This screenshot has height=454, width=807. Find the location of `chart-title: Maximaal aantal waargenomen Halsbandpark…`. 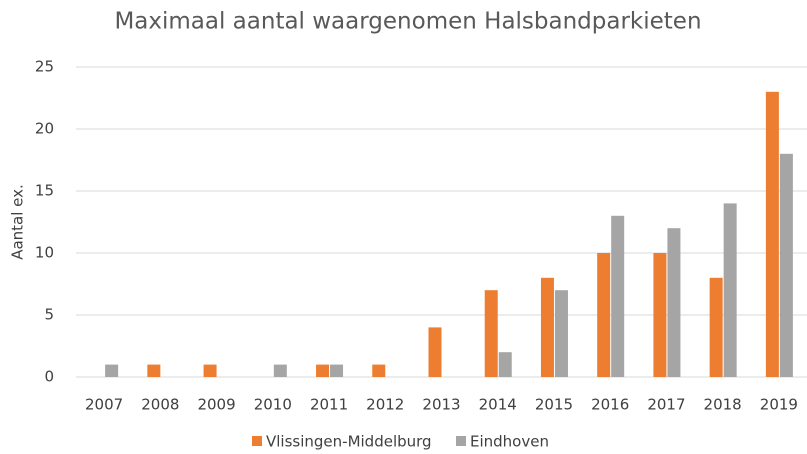

chart-title: Maximaal aantal waargenomen Halsbandpark… is located at coordinates (407, 22).